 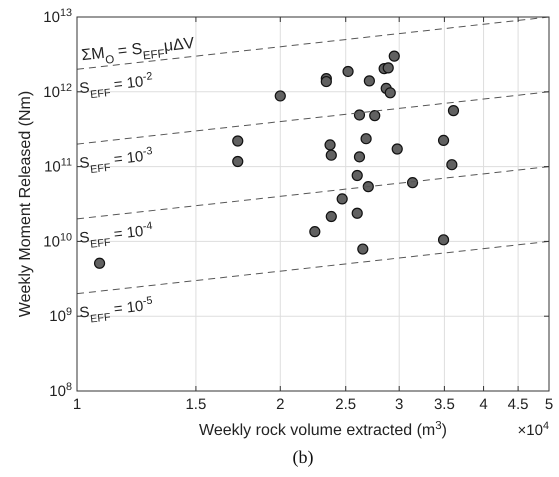 What do you see at coordinates (77, 404) in the screenshot?
I see `x-tick-label: 1` at bounding box center [77, 404].